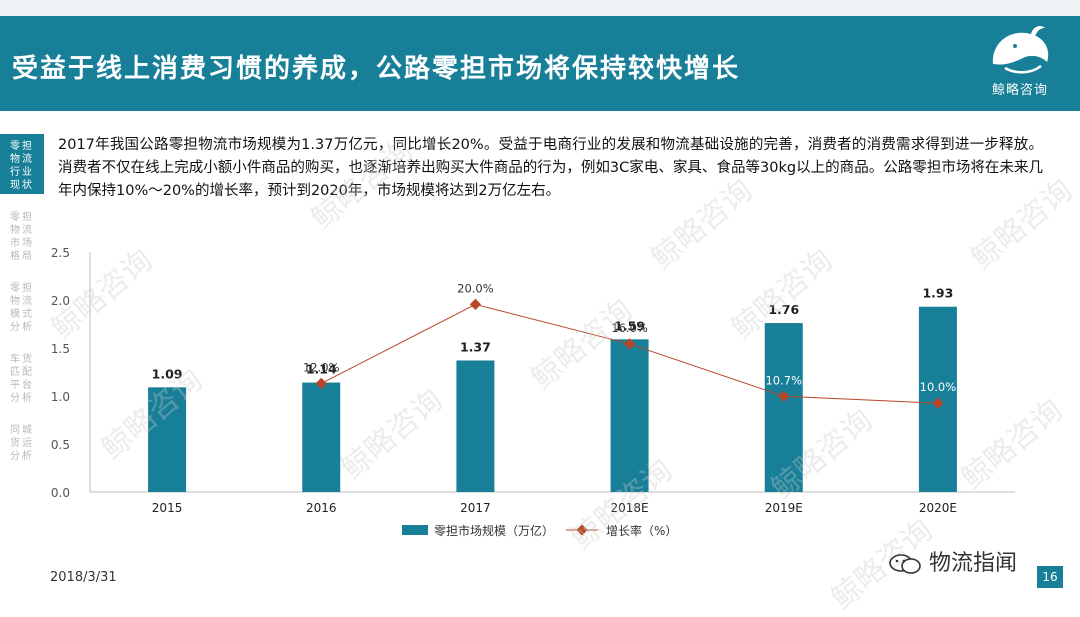 The width and height of the screenshot is (1080, 617). I want to click on bar-value-label: 1.76, so click(783, 309).